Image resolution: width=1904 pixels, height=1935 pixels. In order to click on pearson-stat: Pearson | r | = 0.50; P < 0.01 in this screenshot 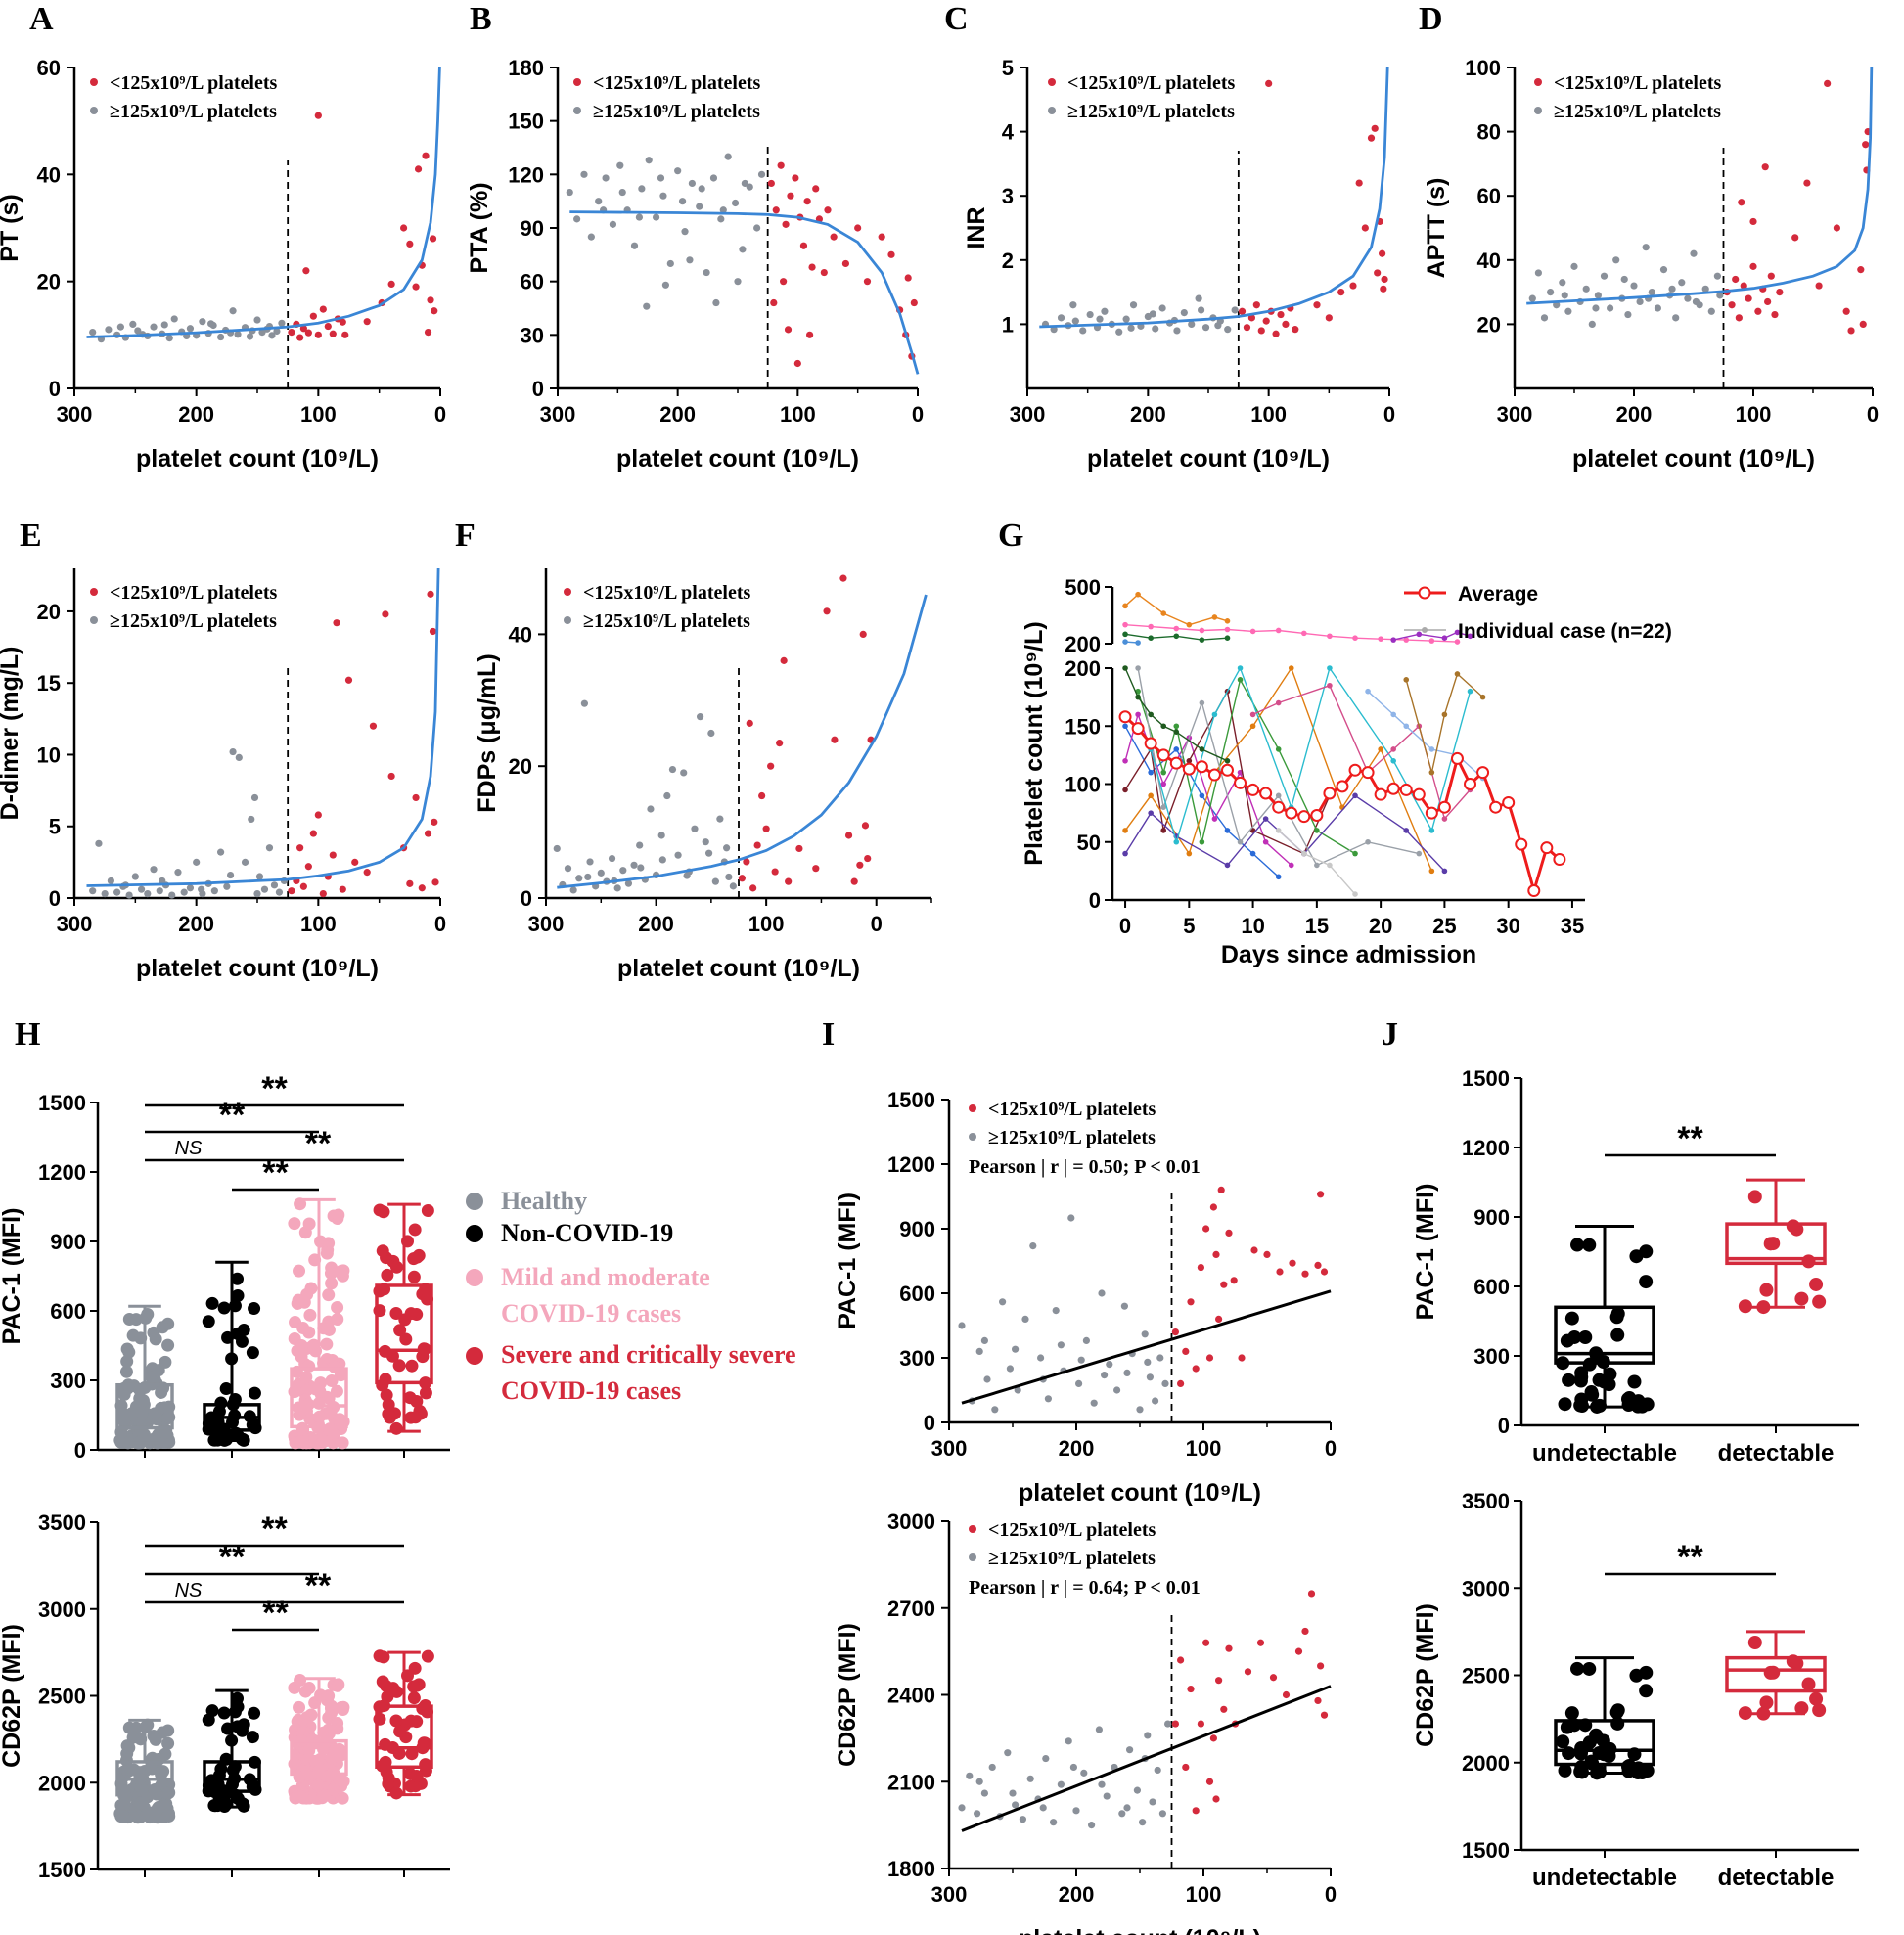, I will do `click(1085, 1167)`.